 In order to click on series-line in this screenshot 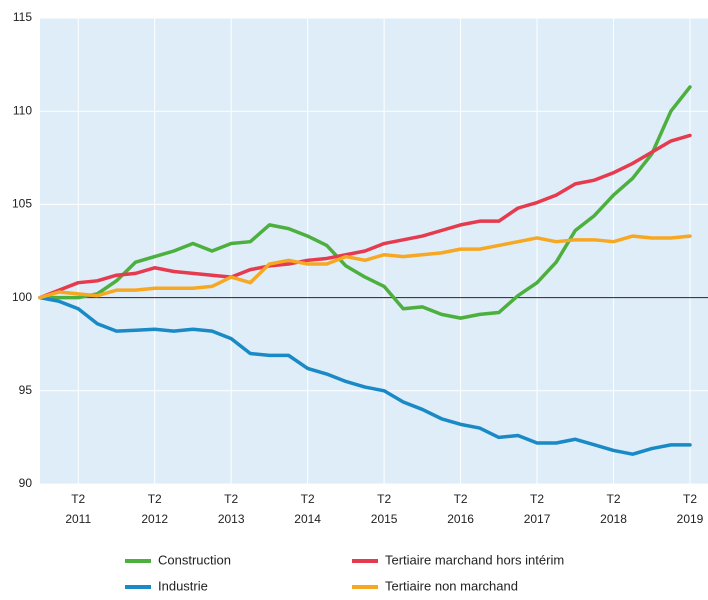, I will do `click(365, 267)`.